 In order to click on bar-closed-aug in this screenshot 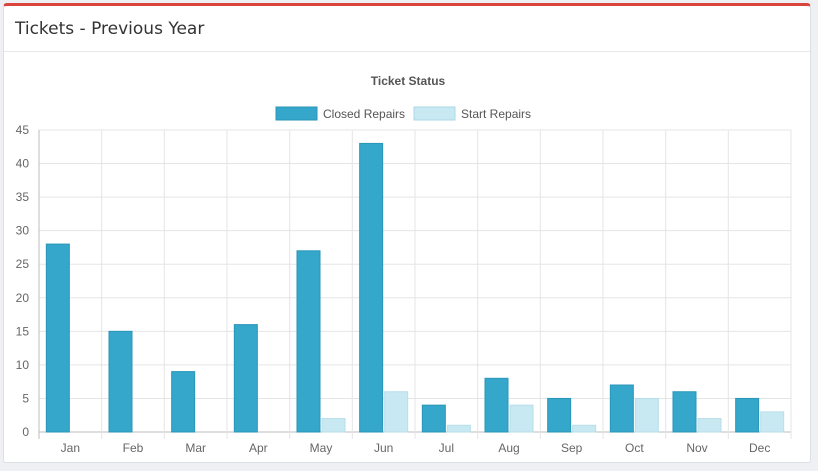, I will do `click(496, 405)`.